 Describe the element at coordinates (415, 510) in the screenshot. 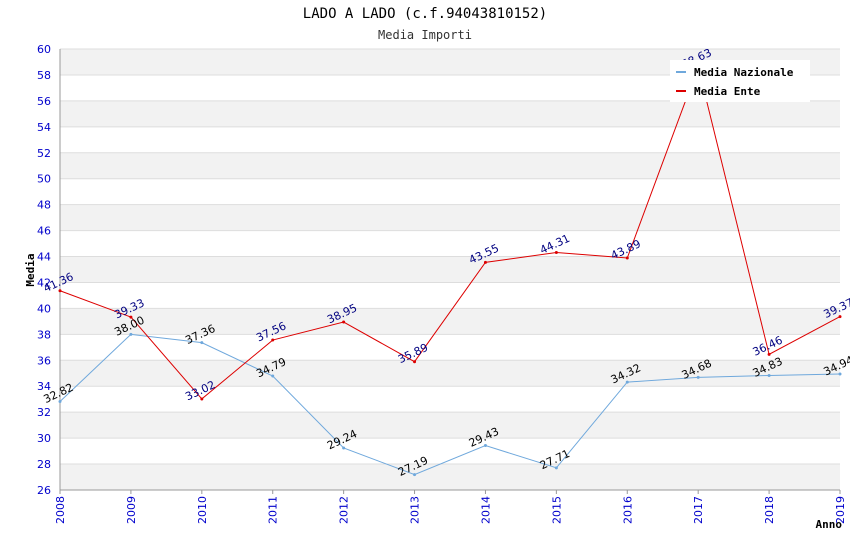

I see `x-tick-label: 2013` at that location.